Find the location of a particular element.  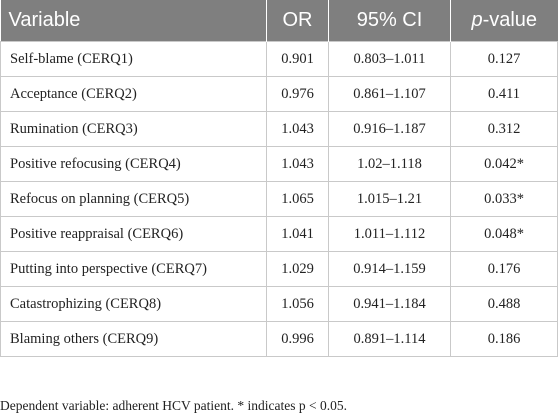

table-header-row: Variable OR 95% CI p-value is located at coordinates (279, 21).